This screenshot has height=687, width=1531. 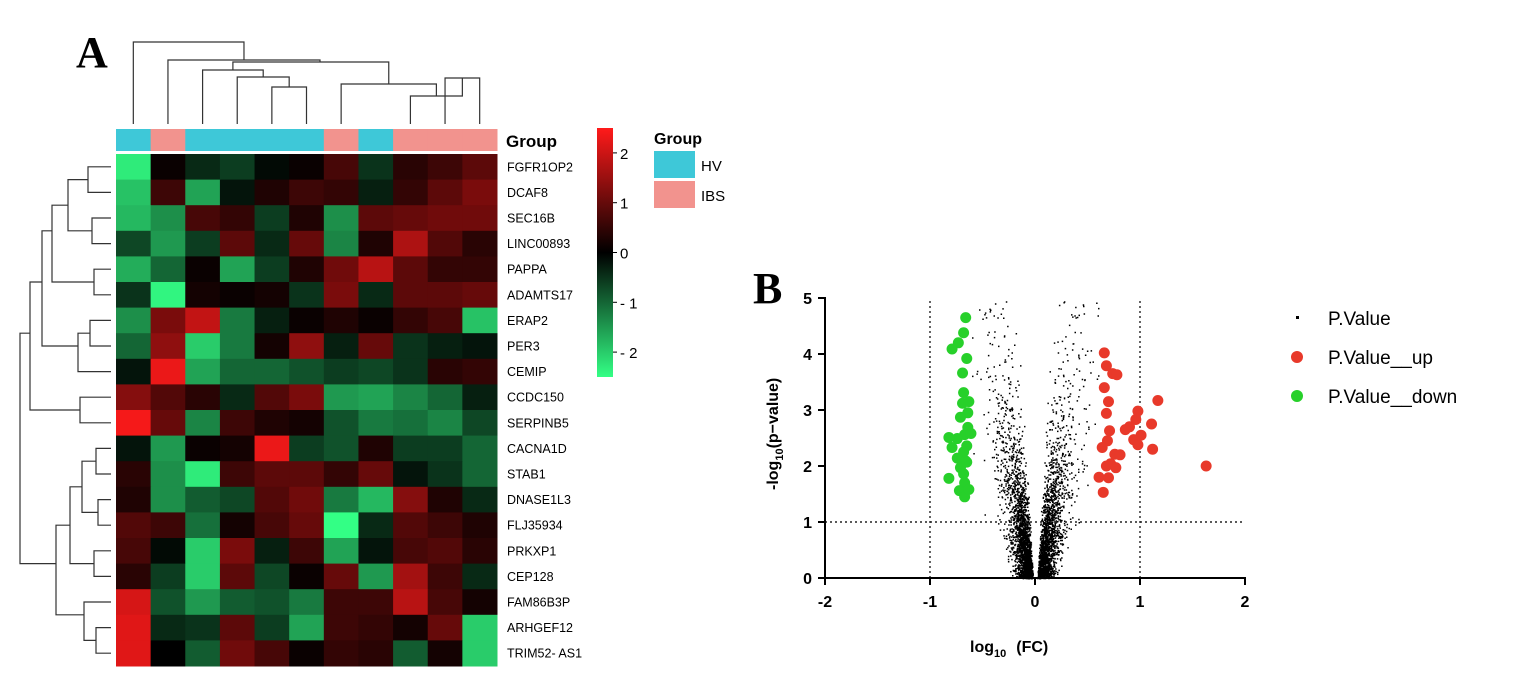 I want to click on column-dendrogram, so click(x=306, y=82).